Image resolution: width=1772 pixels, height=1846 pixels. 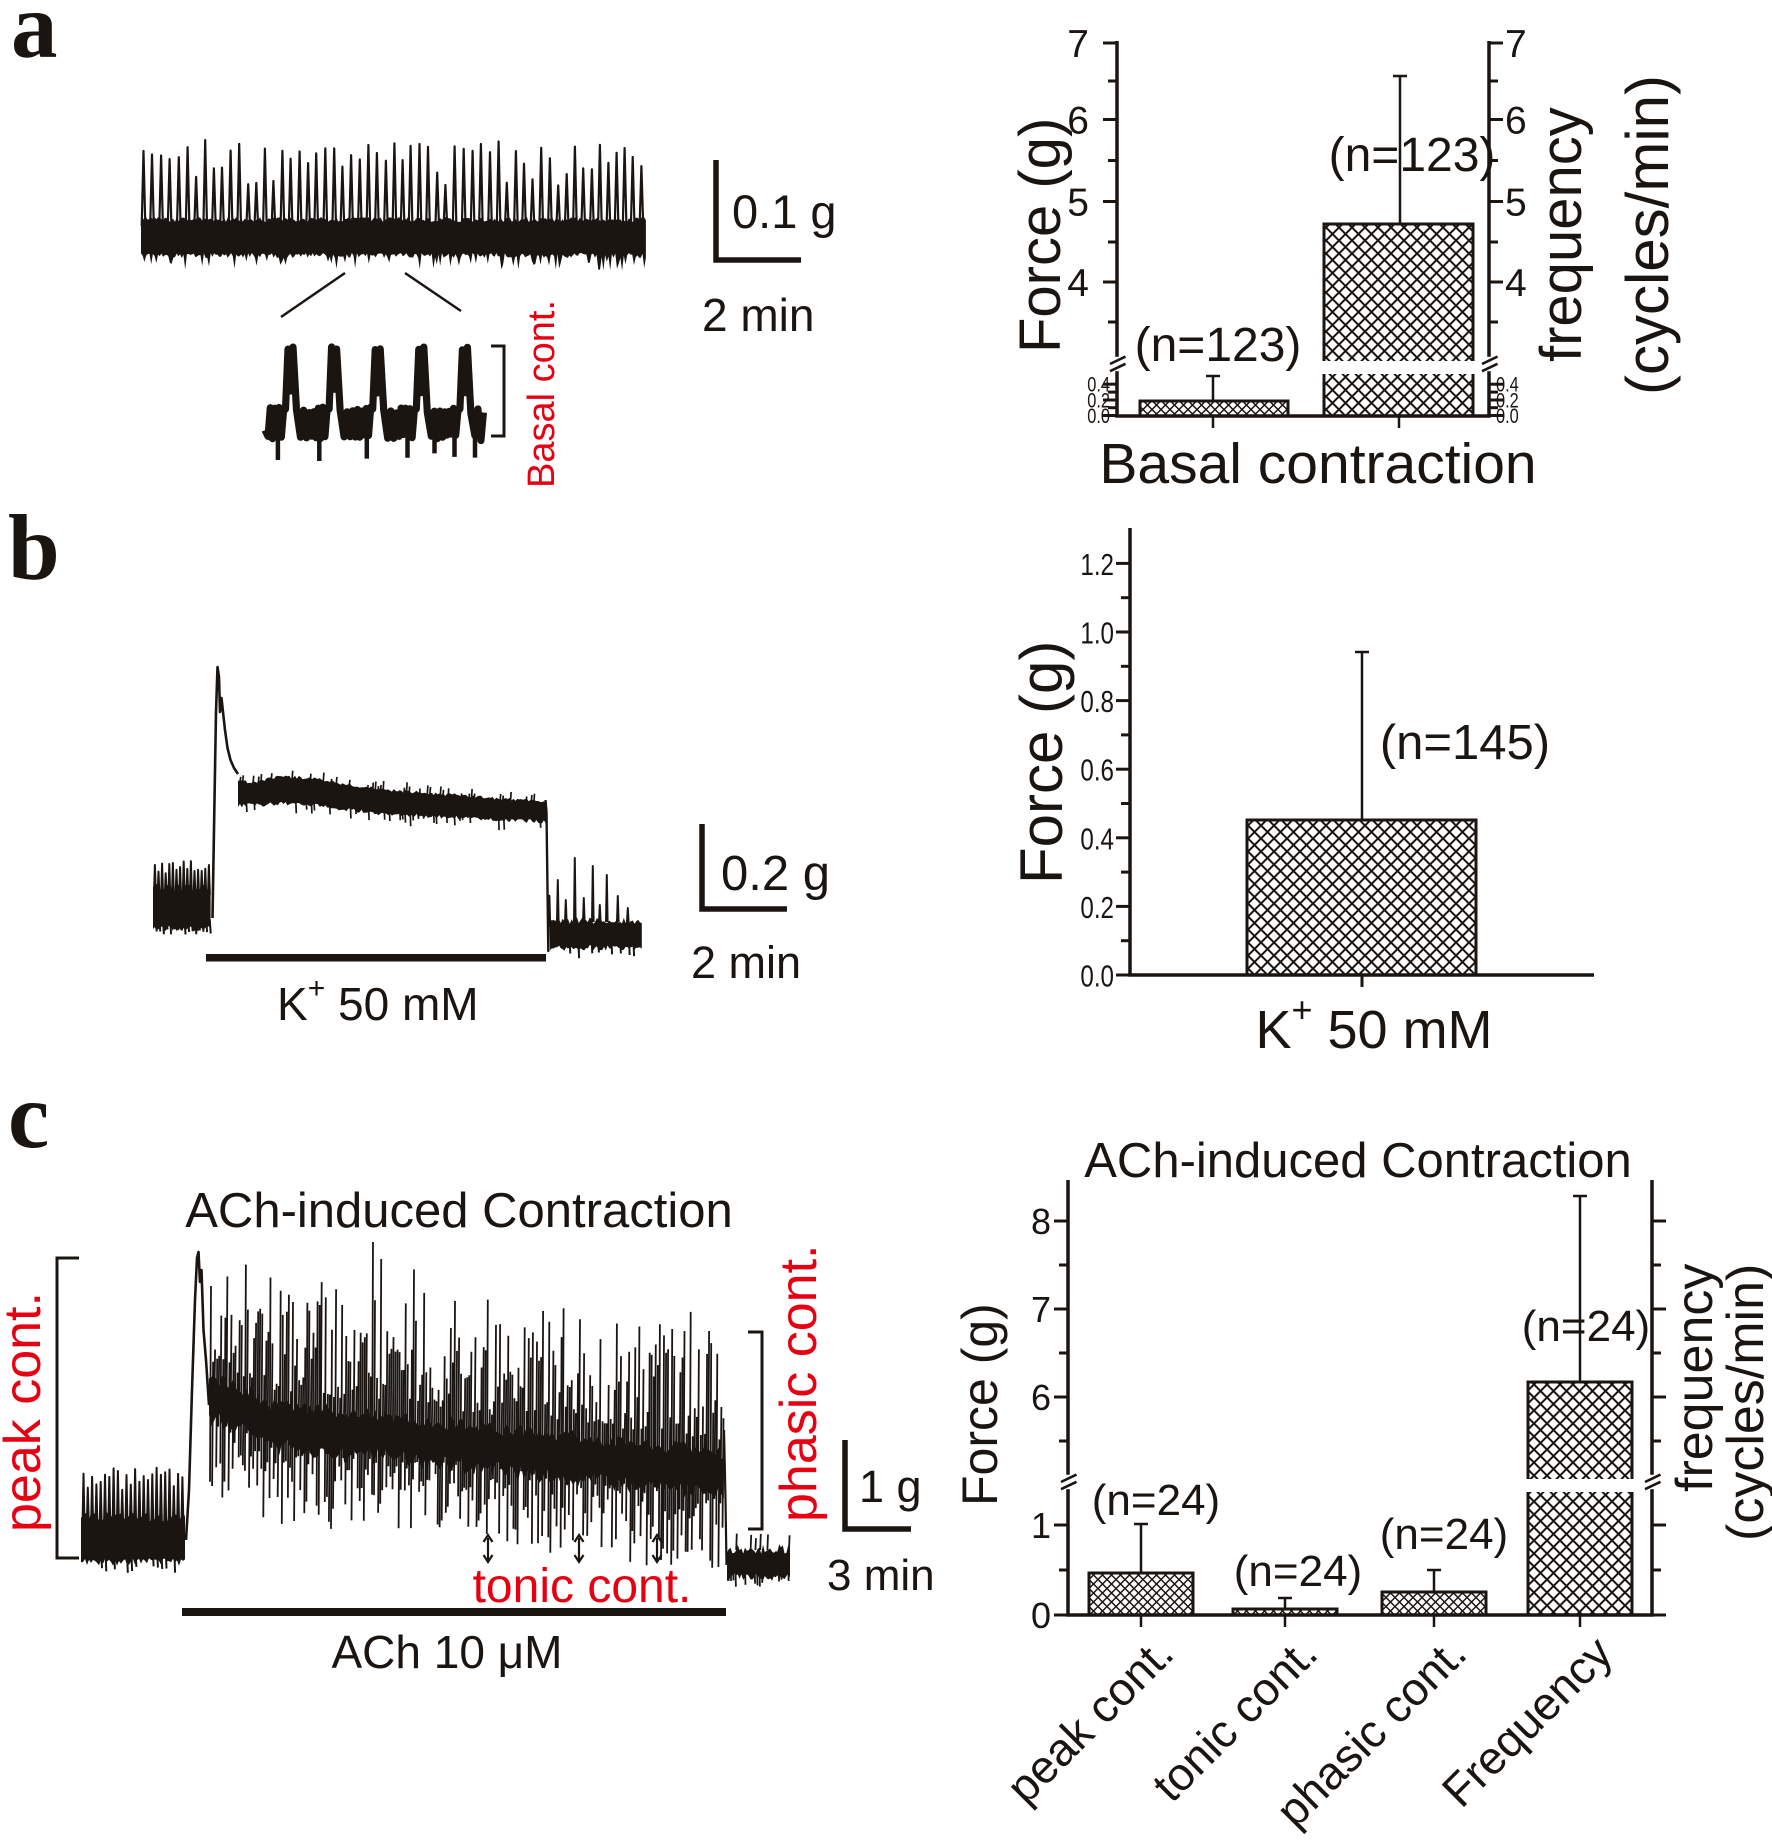 What do you see at coordinates (582, 1586) in the screenshot?
I see `svg-text: tonic cont.` at bounding box center [582, 1586].